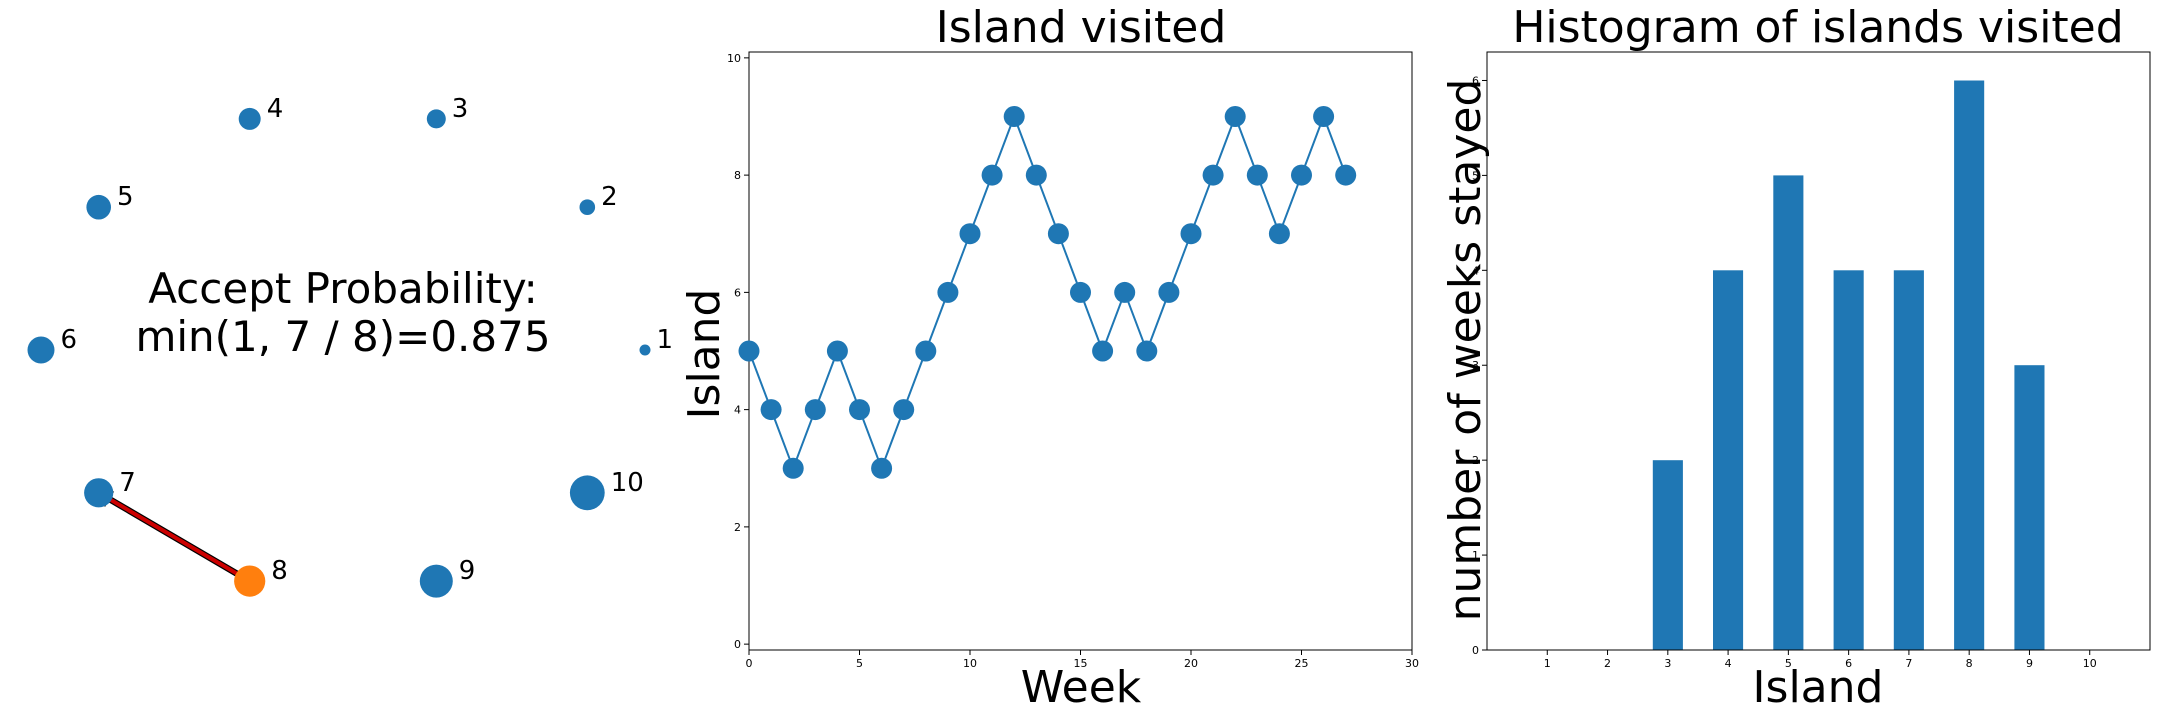 The height and width of the screenshot is (720, 2160). What do you see at coordinates (1475, 650) in the screenshot?
I see `histogram-ytick-label: 0` at bounding box center [1475, 650].